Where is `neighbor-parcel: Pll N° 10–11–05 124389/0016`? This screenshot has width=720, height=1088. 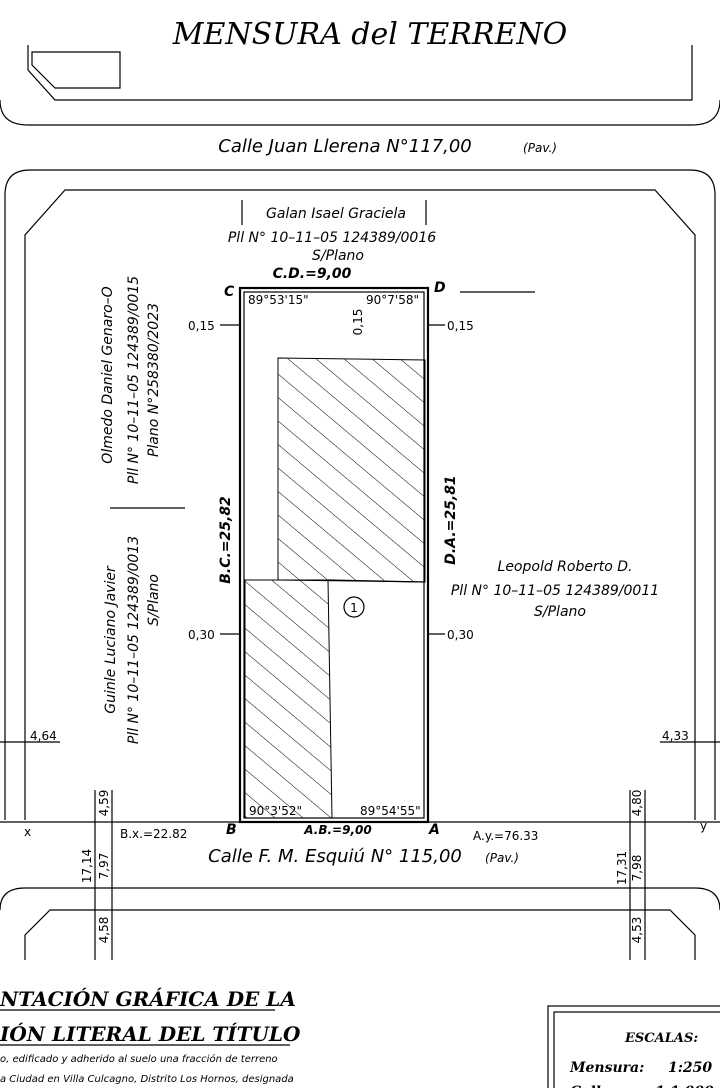
neighbor-parcel: Pll N° 10–11–05 124389/0016 is located at coordinates (332, 238).